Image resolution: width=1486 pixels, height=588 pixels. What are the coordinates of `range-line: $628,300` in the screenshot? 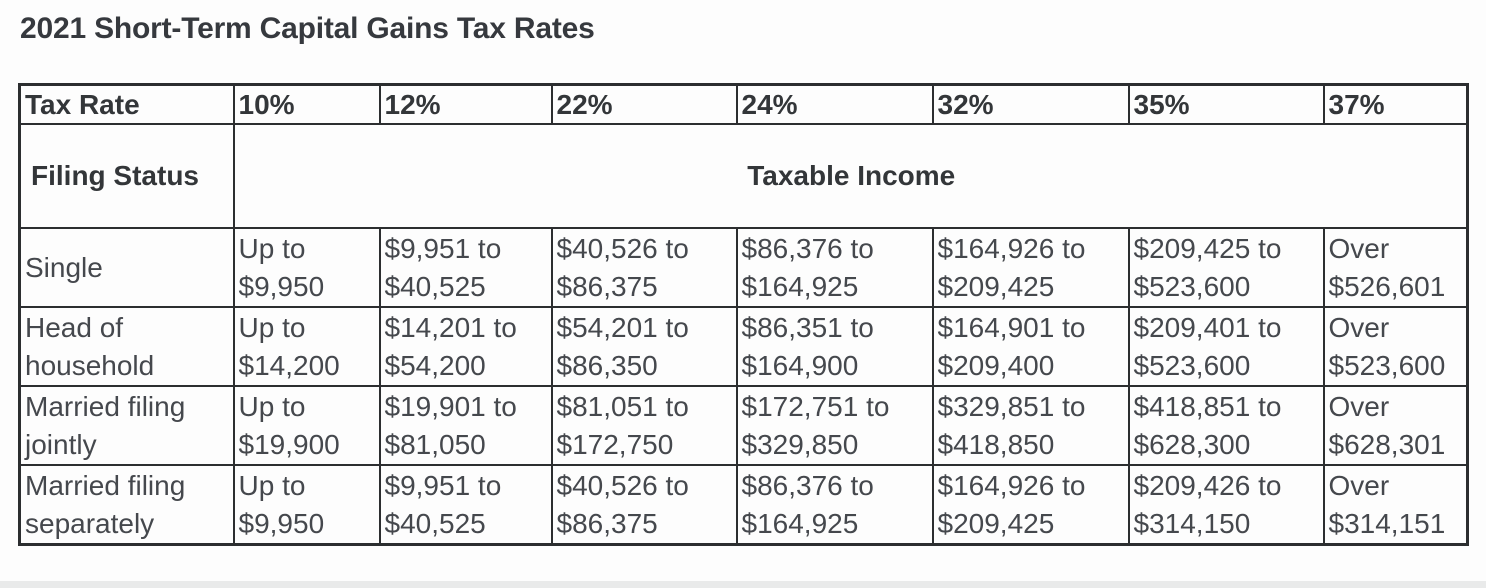 It's located at (1192, 444).